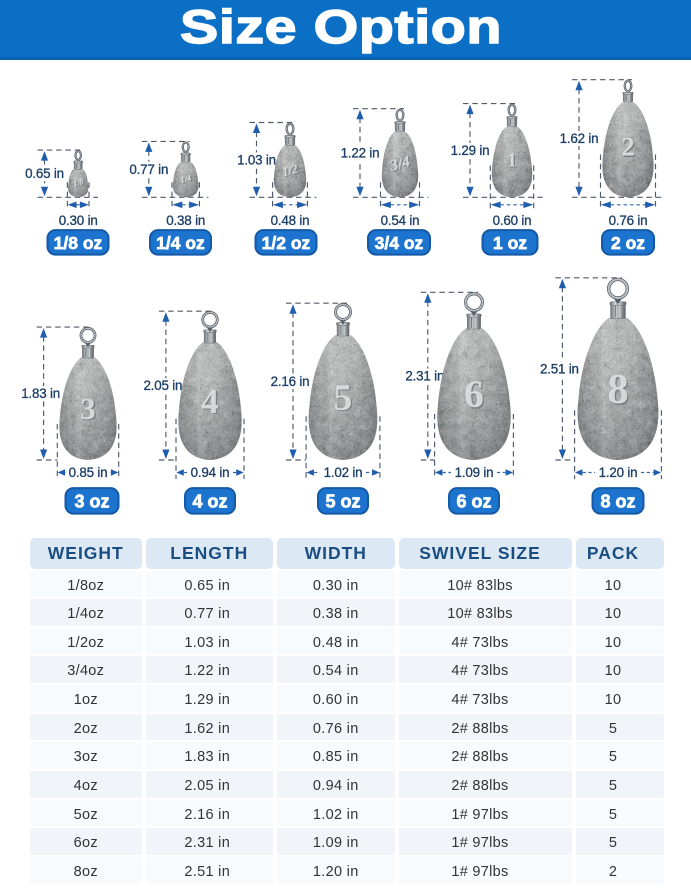  What do you see at coordinates (209, 501) in the screenshot?
I see `svg-text: 4 oz` at bounding box center [209, 501].